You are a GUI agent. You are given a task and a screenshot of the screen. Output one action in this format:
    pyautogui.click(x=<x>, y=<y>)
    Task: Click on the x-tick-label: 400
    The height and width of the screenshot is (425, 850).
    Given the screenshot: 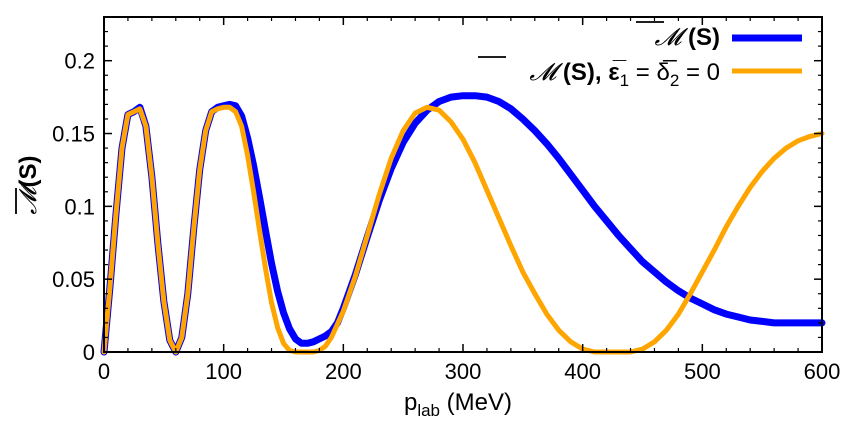 What is the action you would take?
    pyautogui.click(x=582, y=371)
    